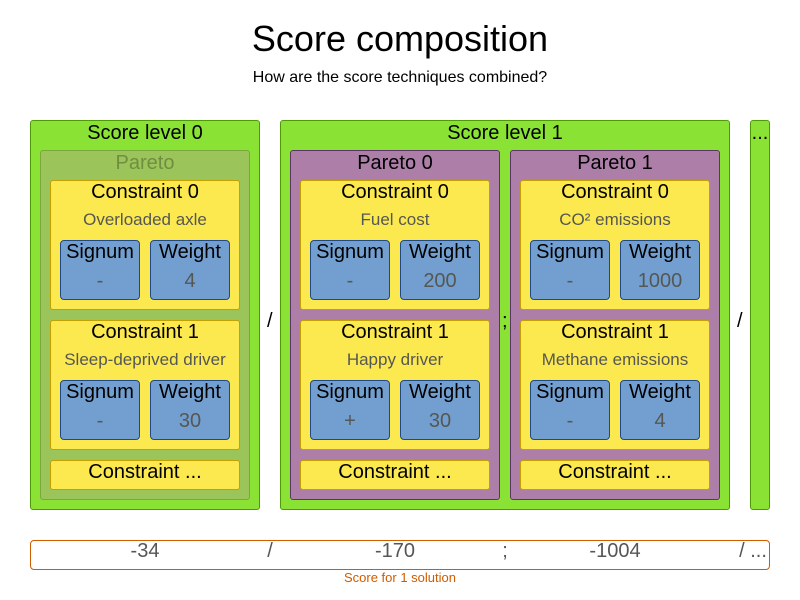  Describe the element at coordinates (615, 551) in the screenshot. I see `score-value: -1004` at that location.